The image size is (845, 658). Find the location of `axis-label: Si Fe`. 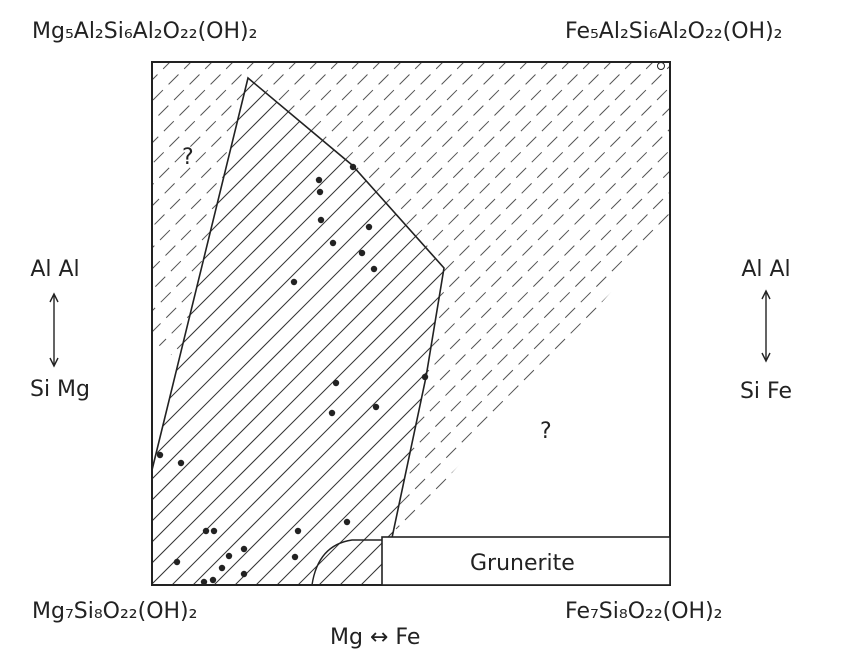

axis-label: Si Fe is located at coordinates (766, 391).